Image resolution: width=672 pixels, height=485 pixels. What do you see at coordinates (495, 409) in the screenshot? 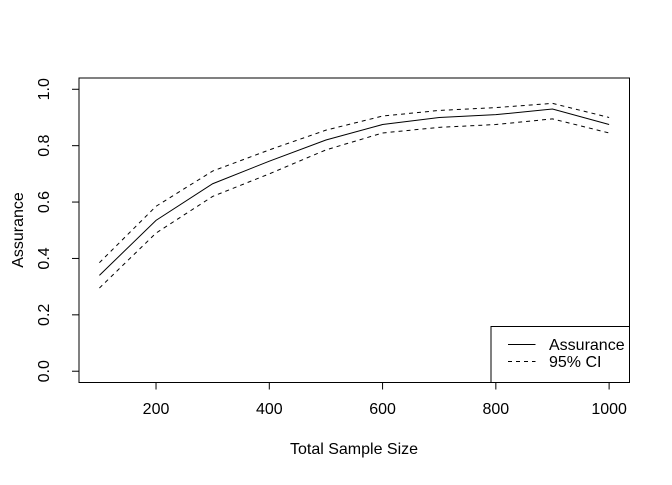
I see `x-tick-label: 800` at bounding box center [495, 409].